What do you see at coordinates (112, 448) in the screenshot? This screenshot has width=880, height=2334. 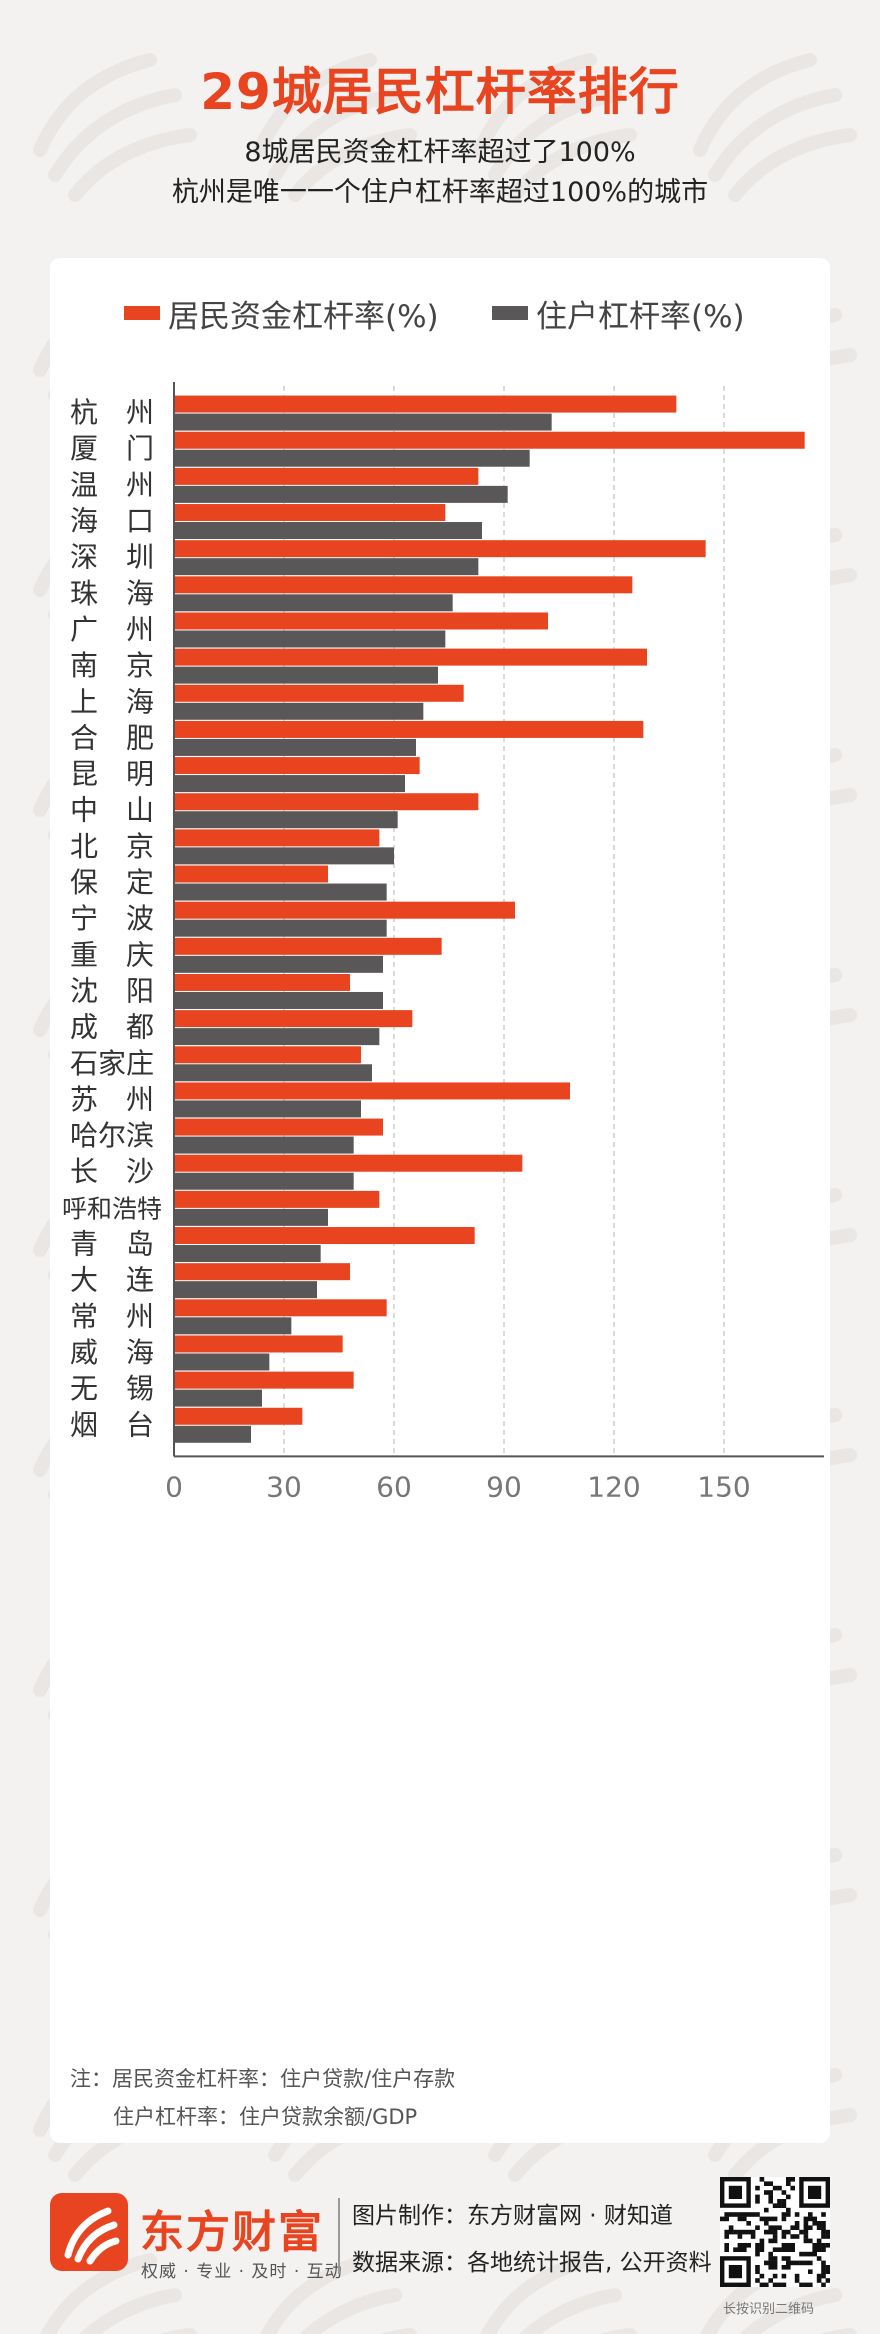 I see `category-label-1: 厦 门` at bounding box center [112, 448].